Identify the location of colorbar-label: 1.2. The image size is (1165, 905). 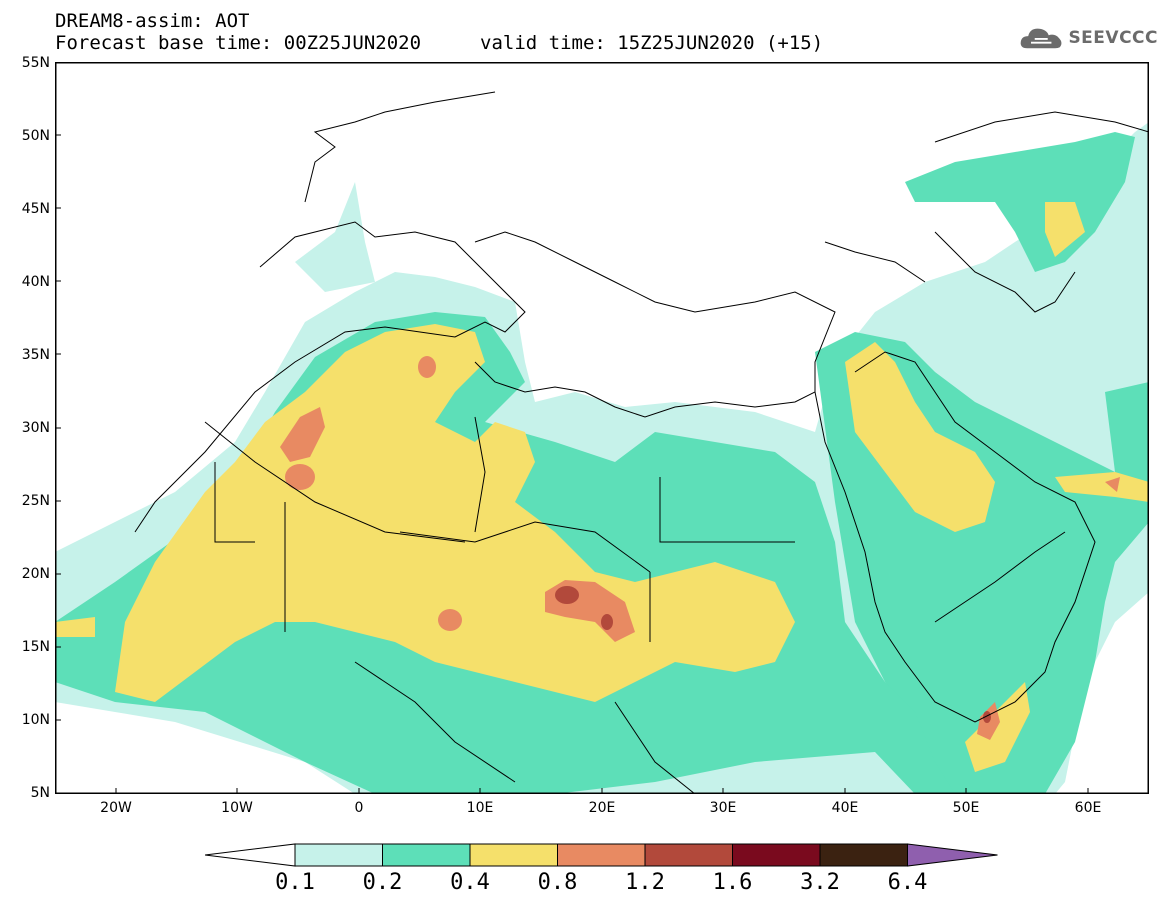
(645, 882).